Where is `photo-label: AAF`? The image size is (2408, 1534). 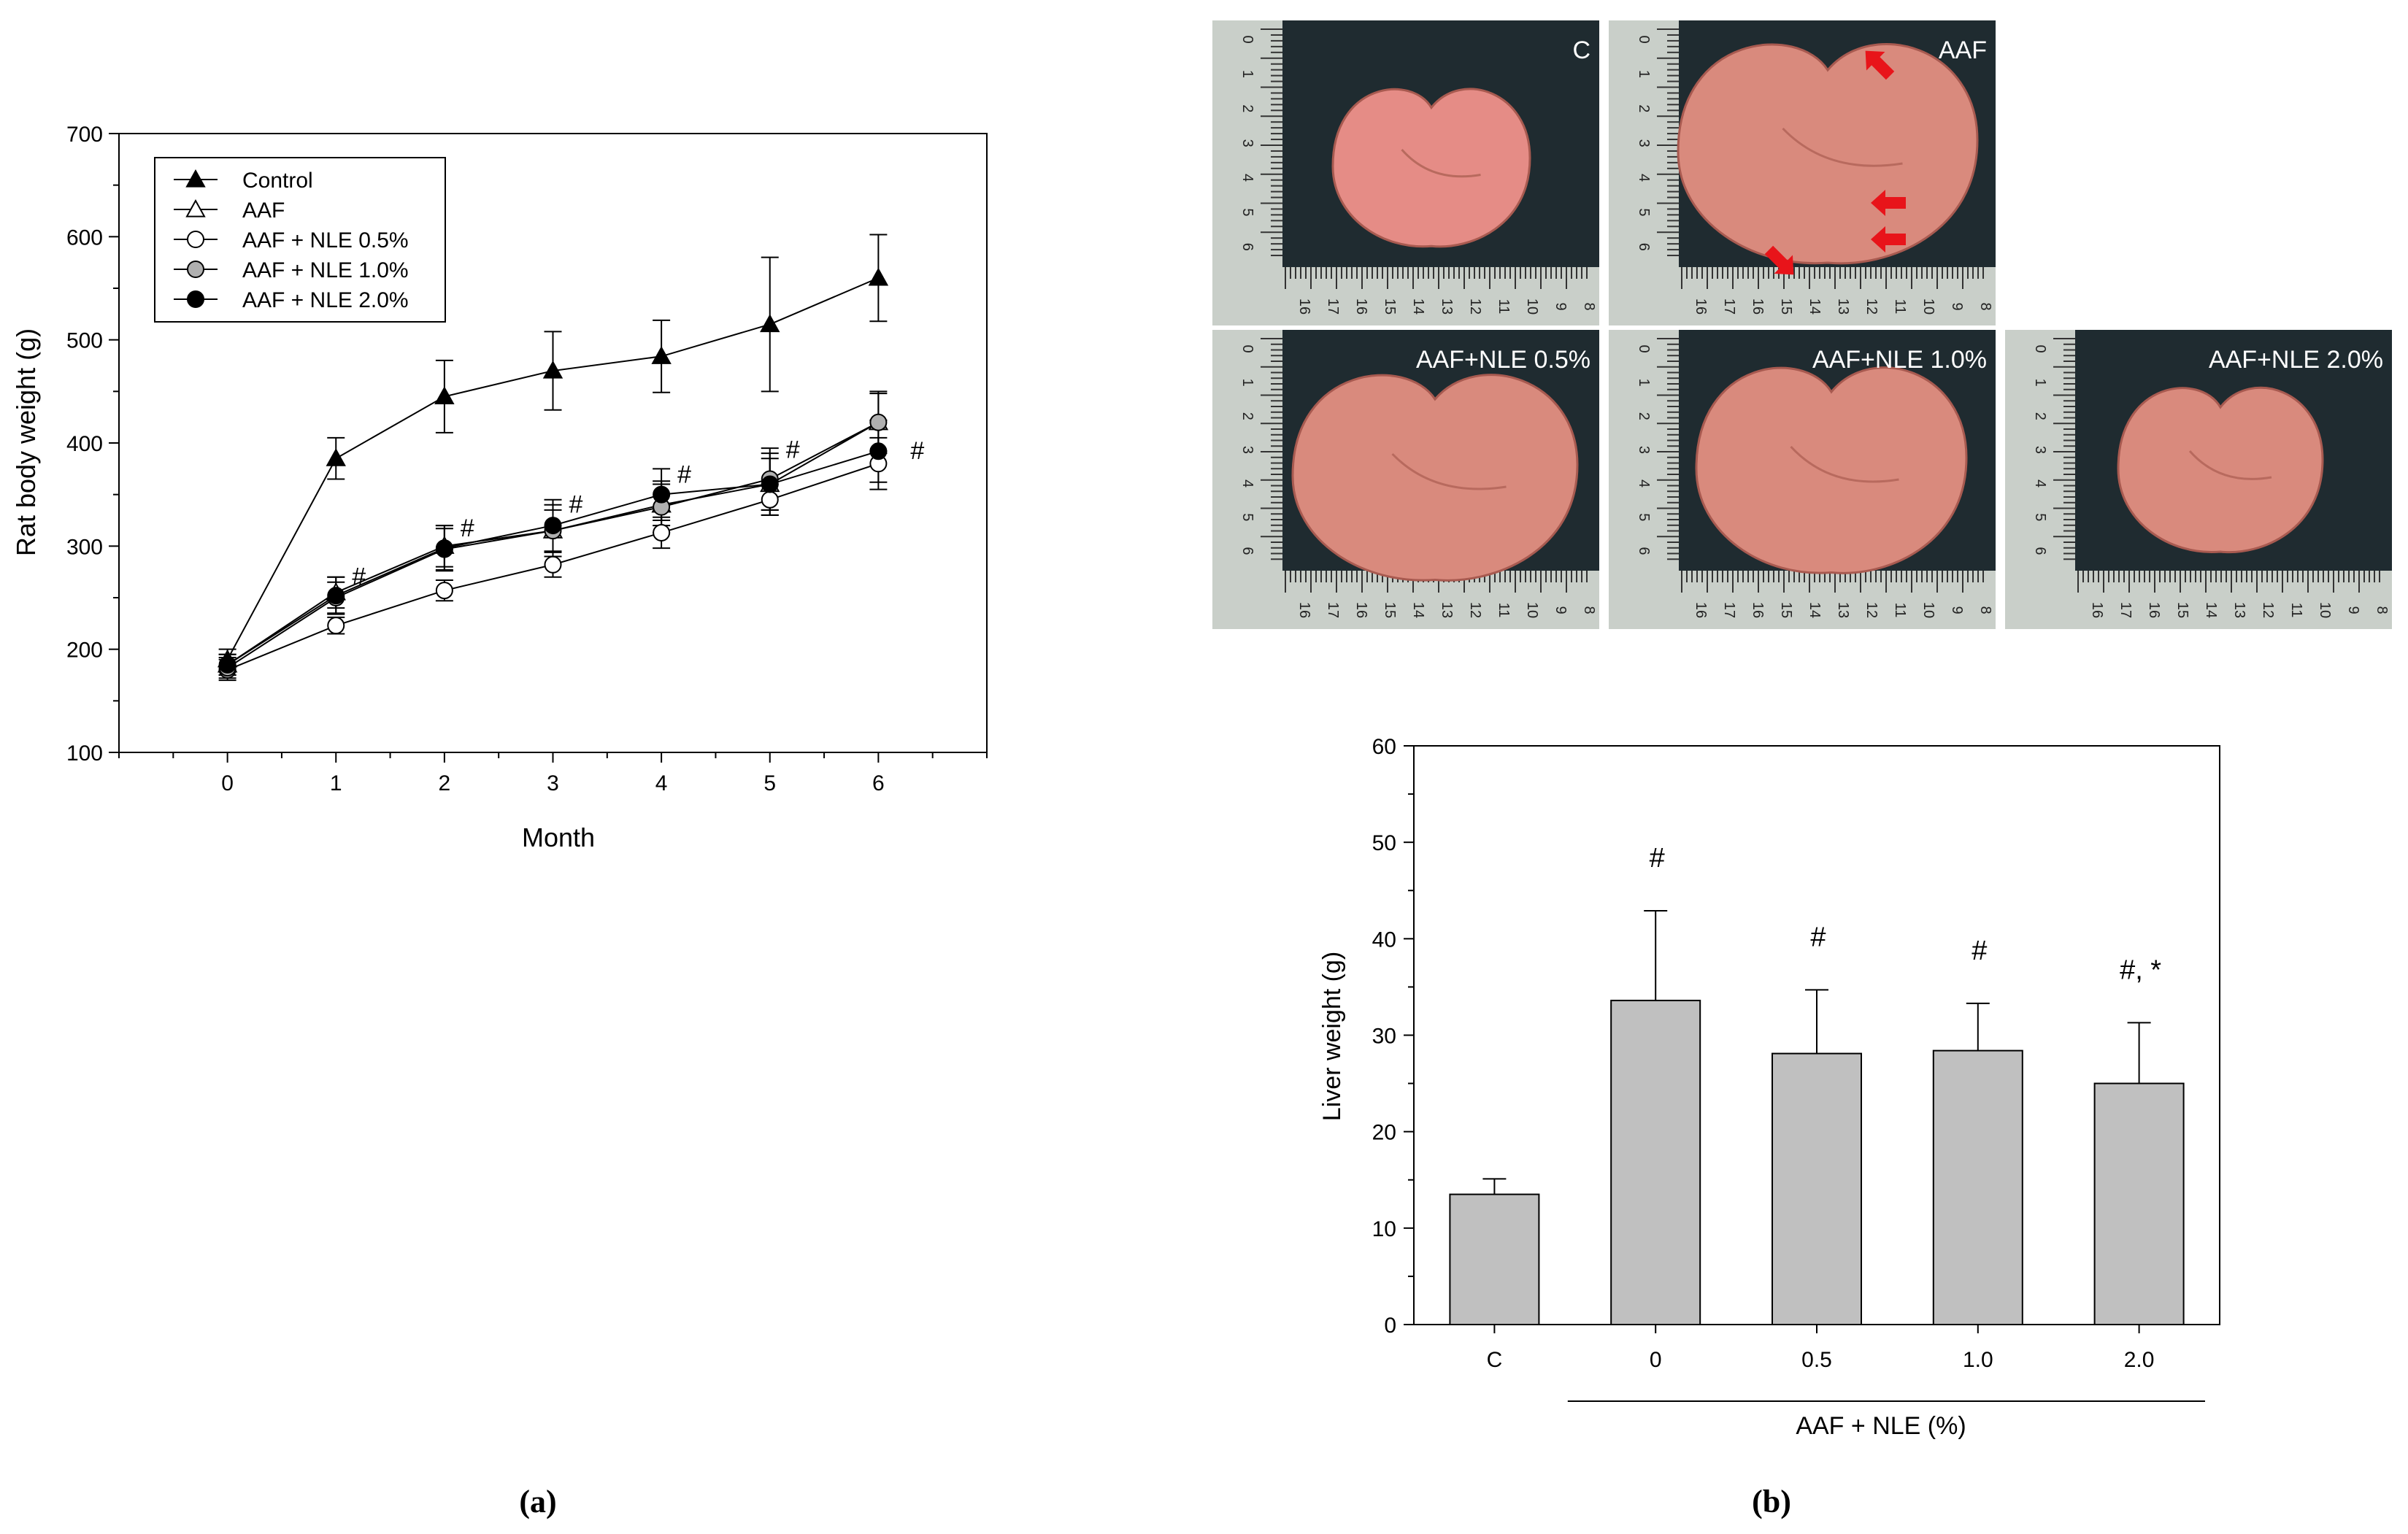
photo-label: AAF is located at coordinates (1963, 50).